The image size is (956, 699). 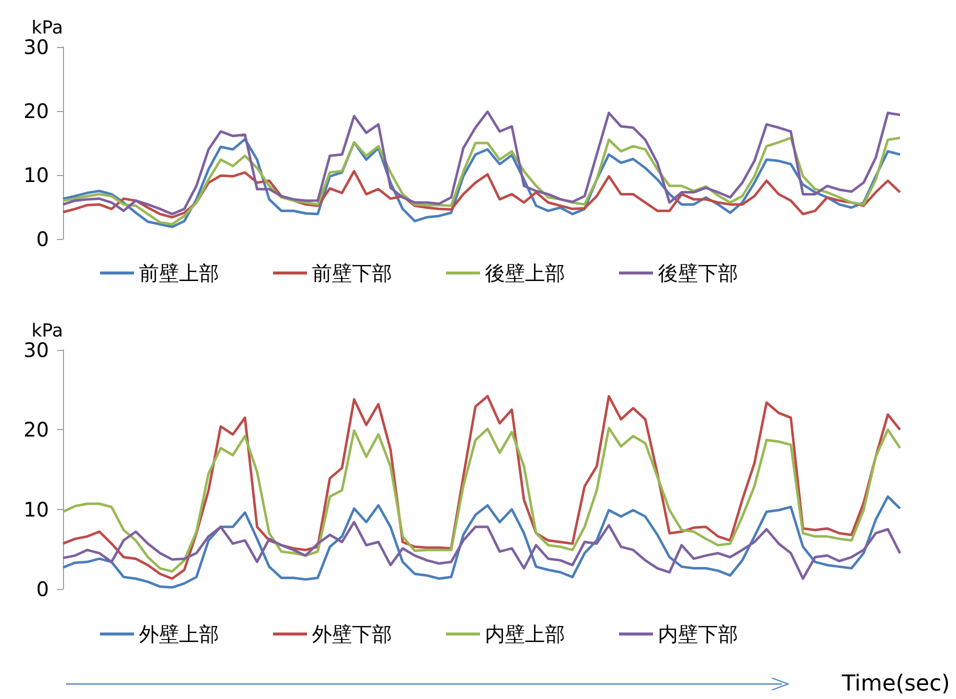 I want to click on legend-label: 前壁下部, so click(x=352, y=273).